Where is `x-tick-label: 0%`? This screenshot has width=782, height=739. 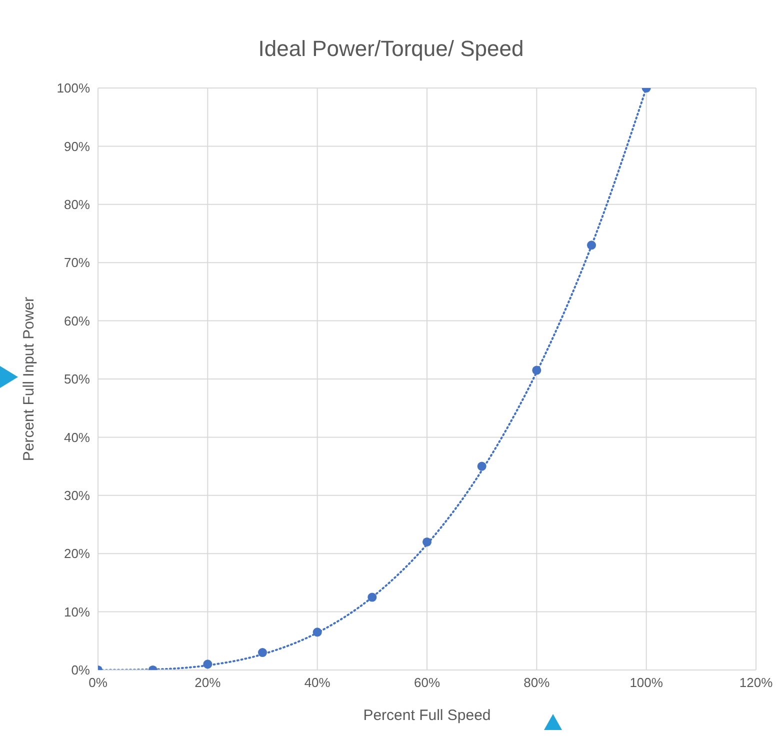
x-tick-label: 0% is located at coordinates (98, 682).